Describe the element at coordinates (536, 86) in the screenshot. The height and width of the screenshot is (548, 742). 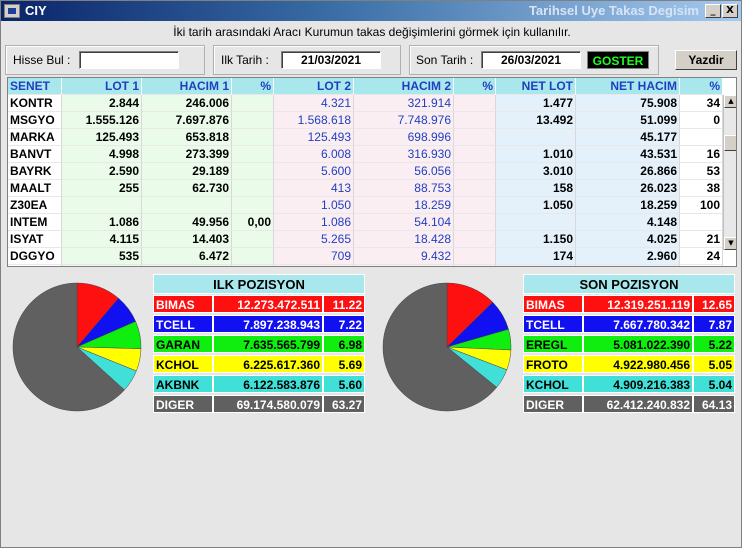
I see `header-netlot: NET LOT` at that location.